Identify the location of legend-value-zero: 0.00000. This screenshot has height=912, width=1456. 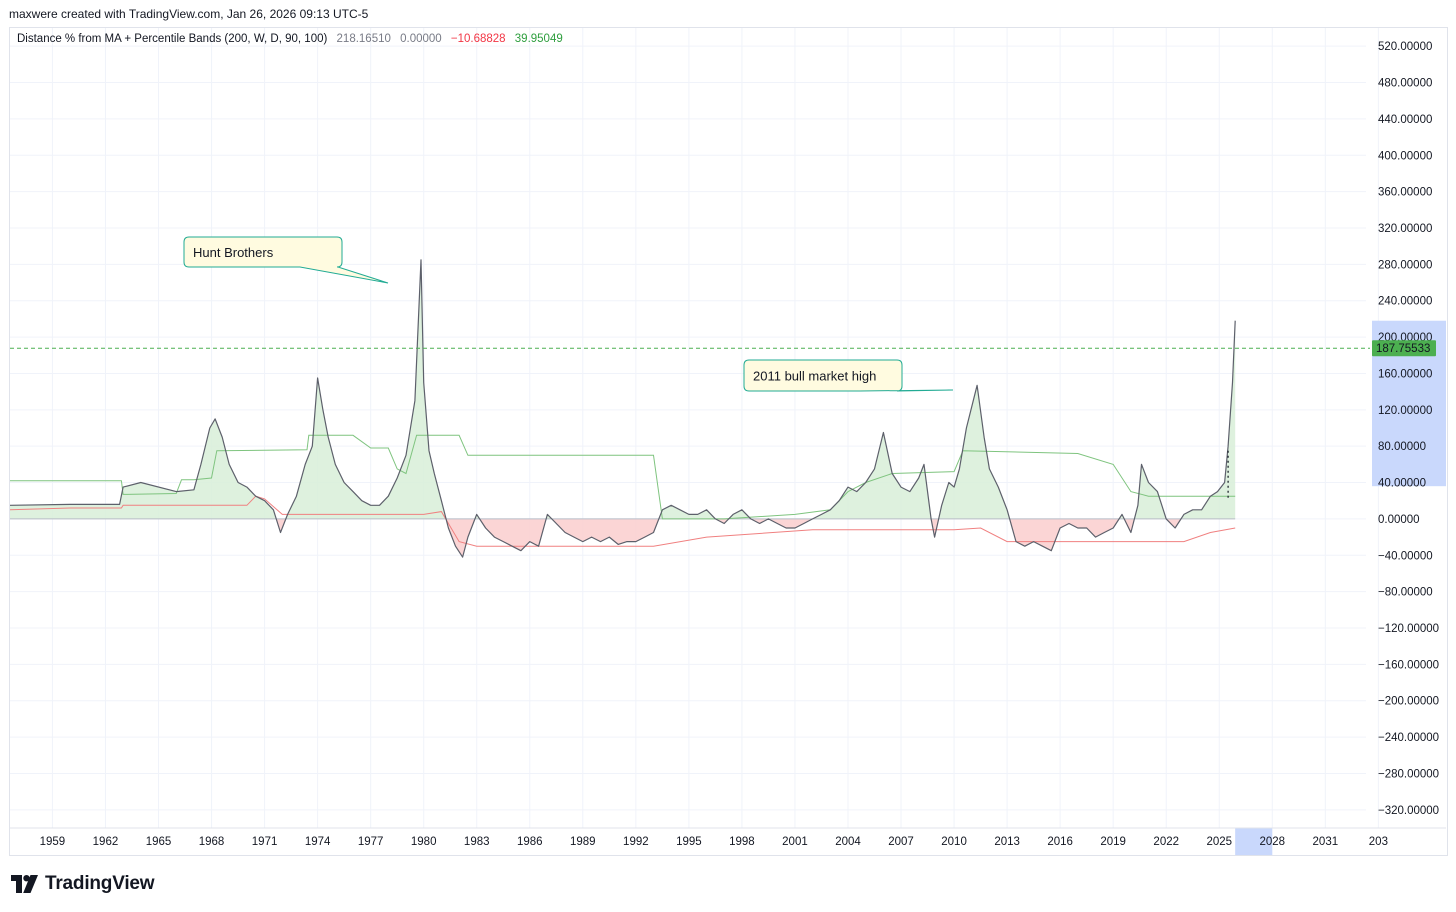
(421, 39).